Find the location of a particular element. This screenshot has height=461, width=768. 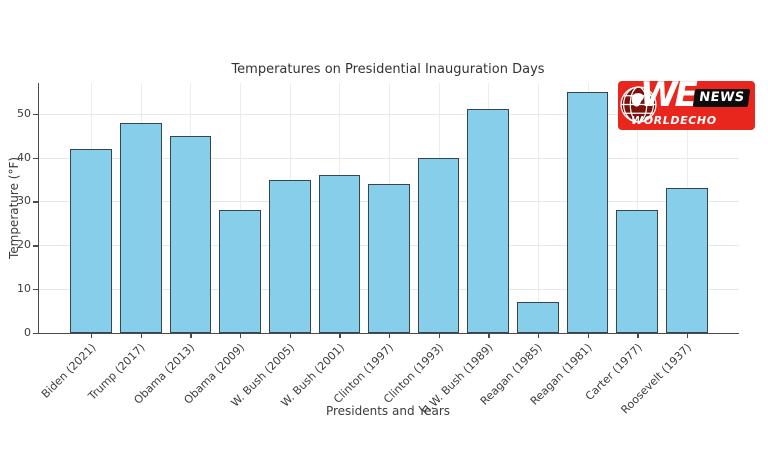

y-axis-tick-label: 30 is located at coordinates (24, 201).